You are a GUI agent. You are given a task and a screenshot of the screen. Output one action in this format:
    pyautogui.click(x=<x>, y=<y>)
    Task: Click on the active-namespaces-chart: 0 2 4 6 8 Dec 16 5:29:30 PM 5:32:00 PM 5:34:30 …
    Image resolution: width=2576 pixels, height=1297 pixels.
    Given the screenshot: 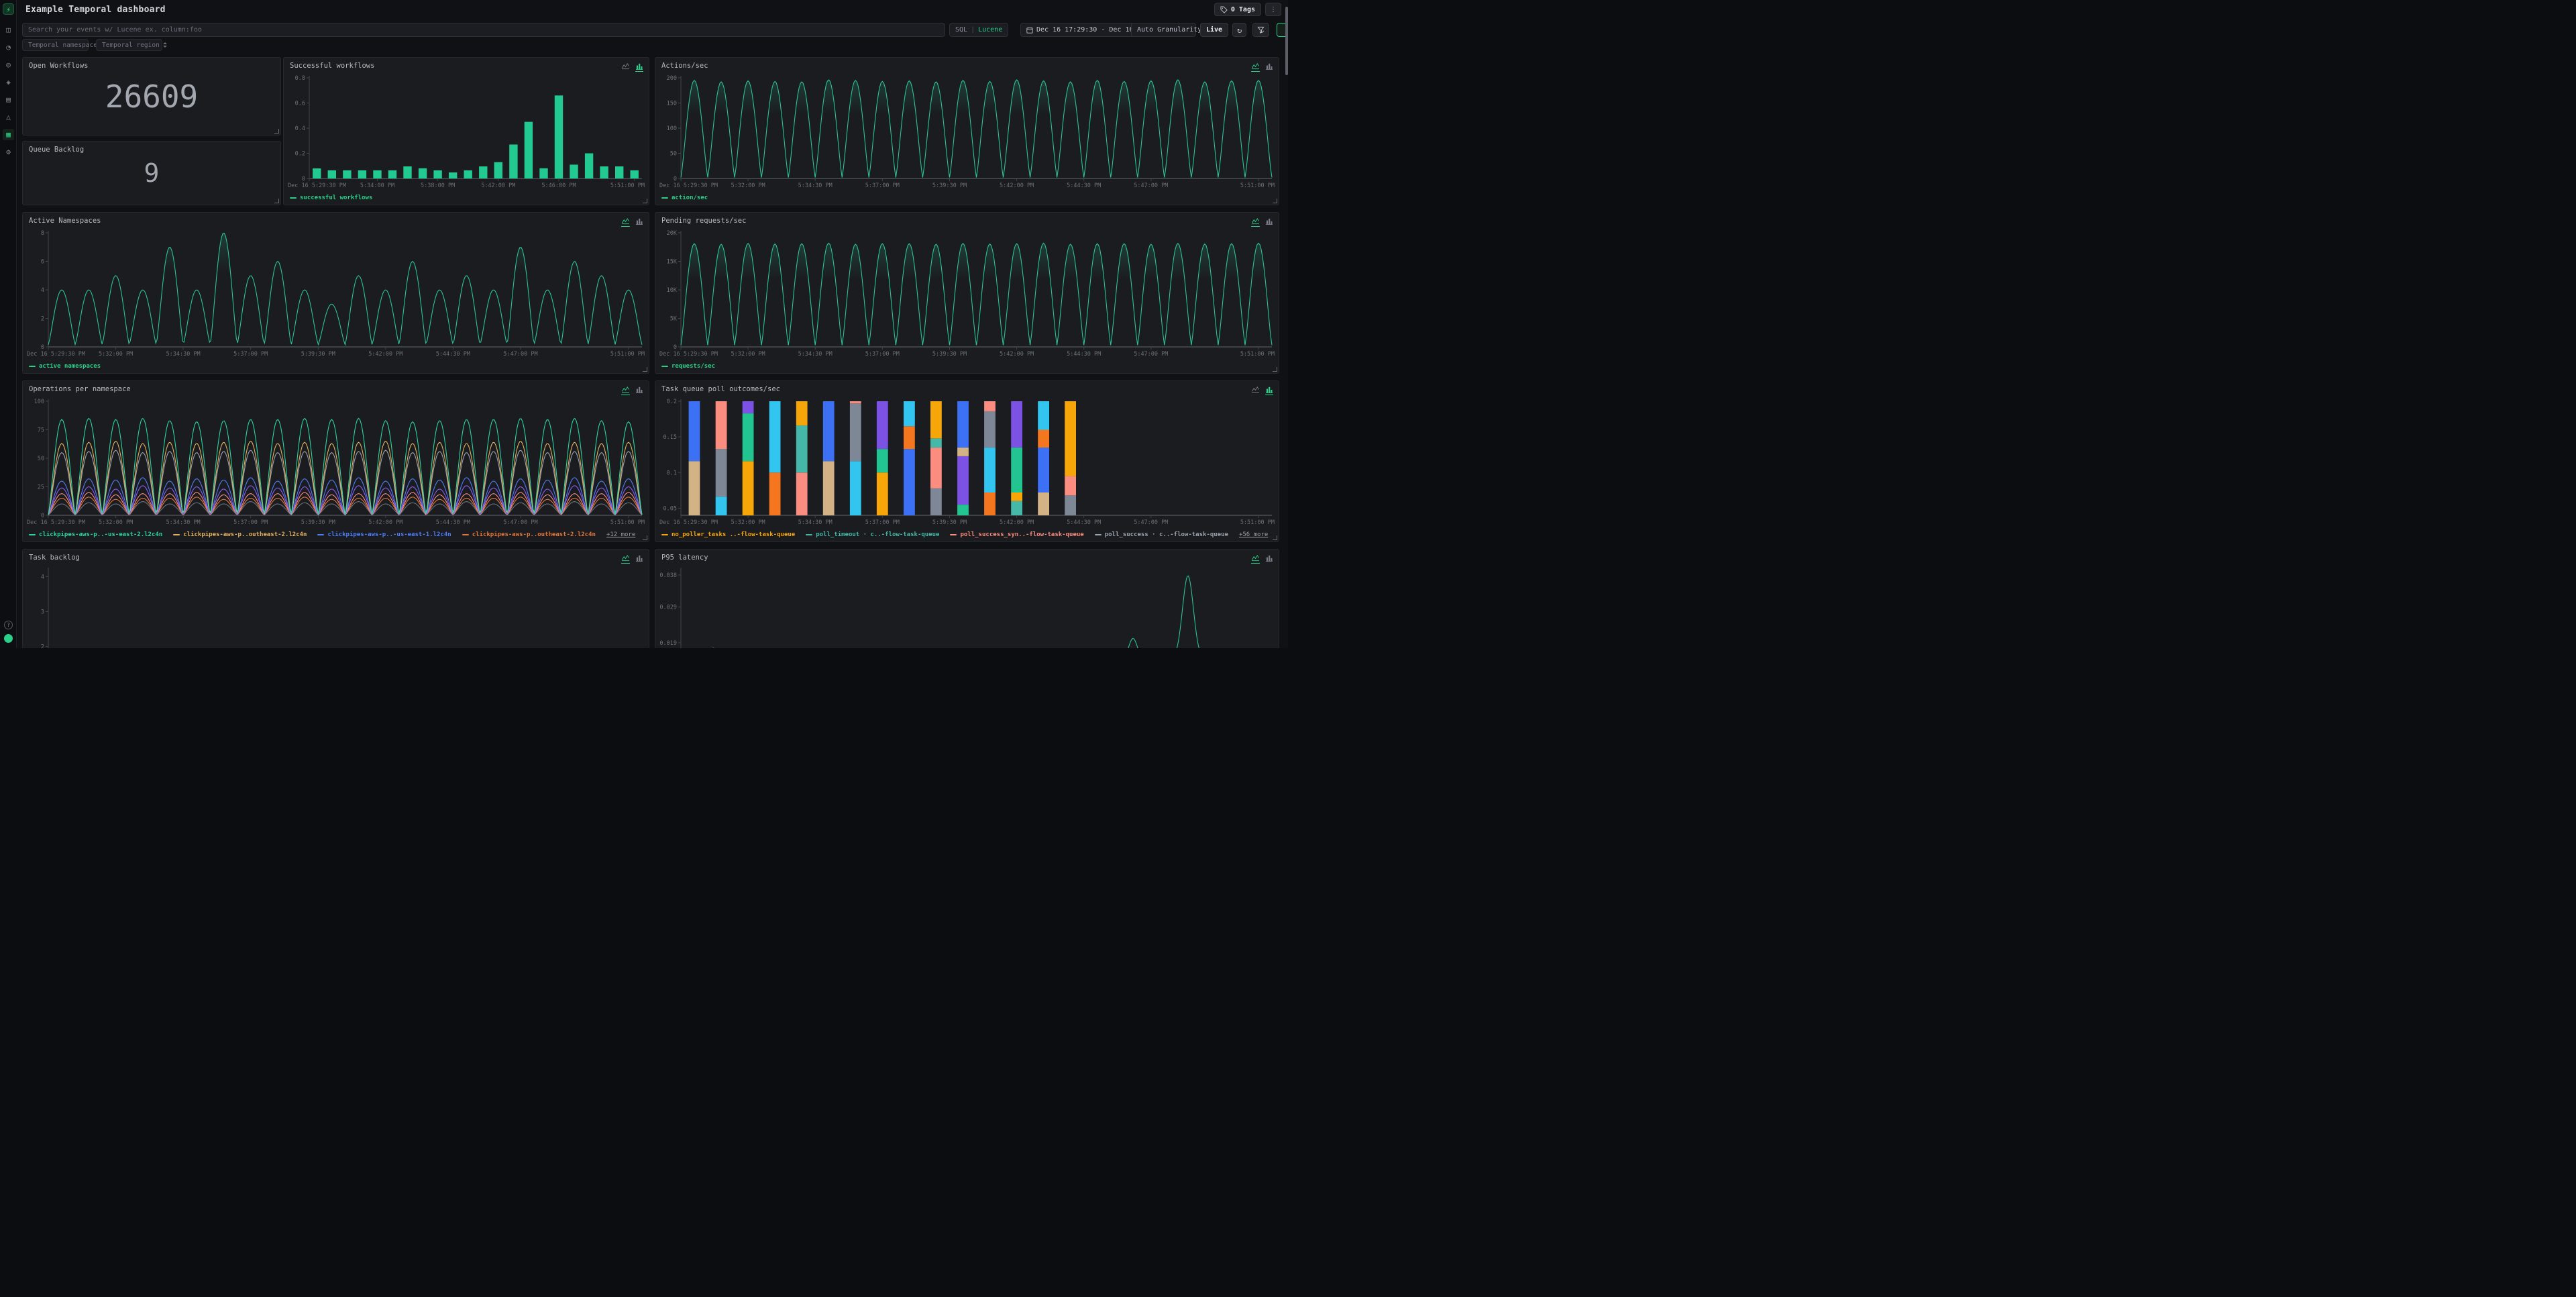 What is the action you would take?
    pyautogui.click(x=335, y=293)
    